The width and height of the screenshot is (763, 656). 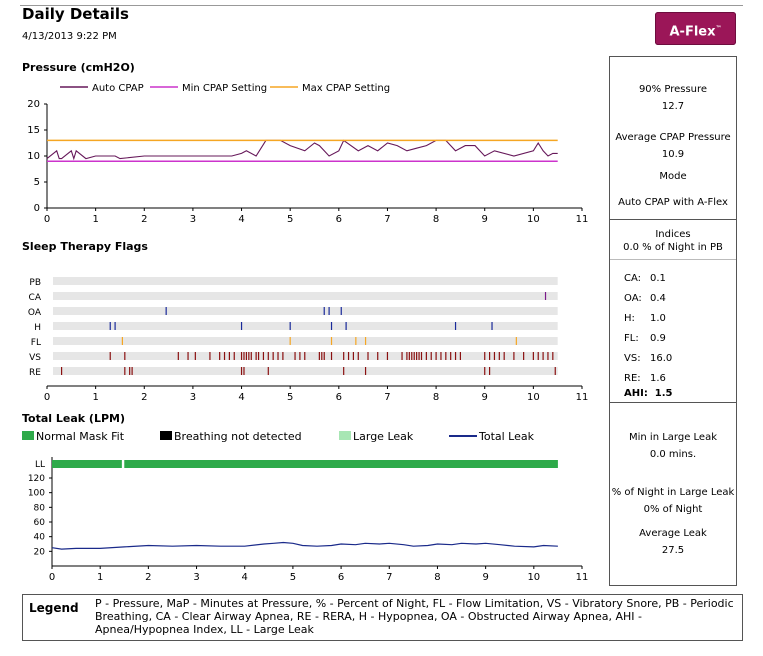 What do you see at coordinates (75, 14) in the screenshot?
I see `page-title: Daily Details` at bounding box center [75, 14].